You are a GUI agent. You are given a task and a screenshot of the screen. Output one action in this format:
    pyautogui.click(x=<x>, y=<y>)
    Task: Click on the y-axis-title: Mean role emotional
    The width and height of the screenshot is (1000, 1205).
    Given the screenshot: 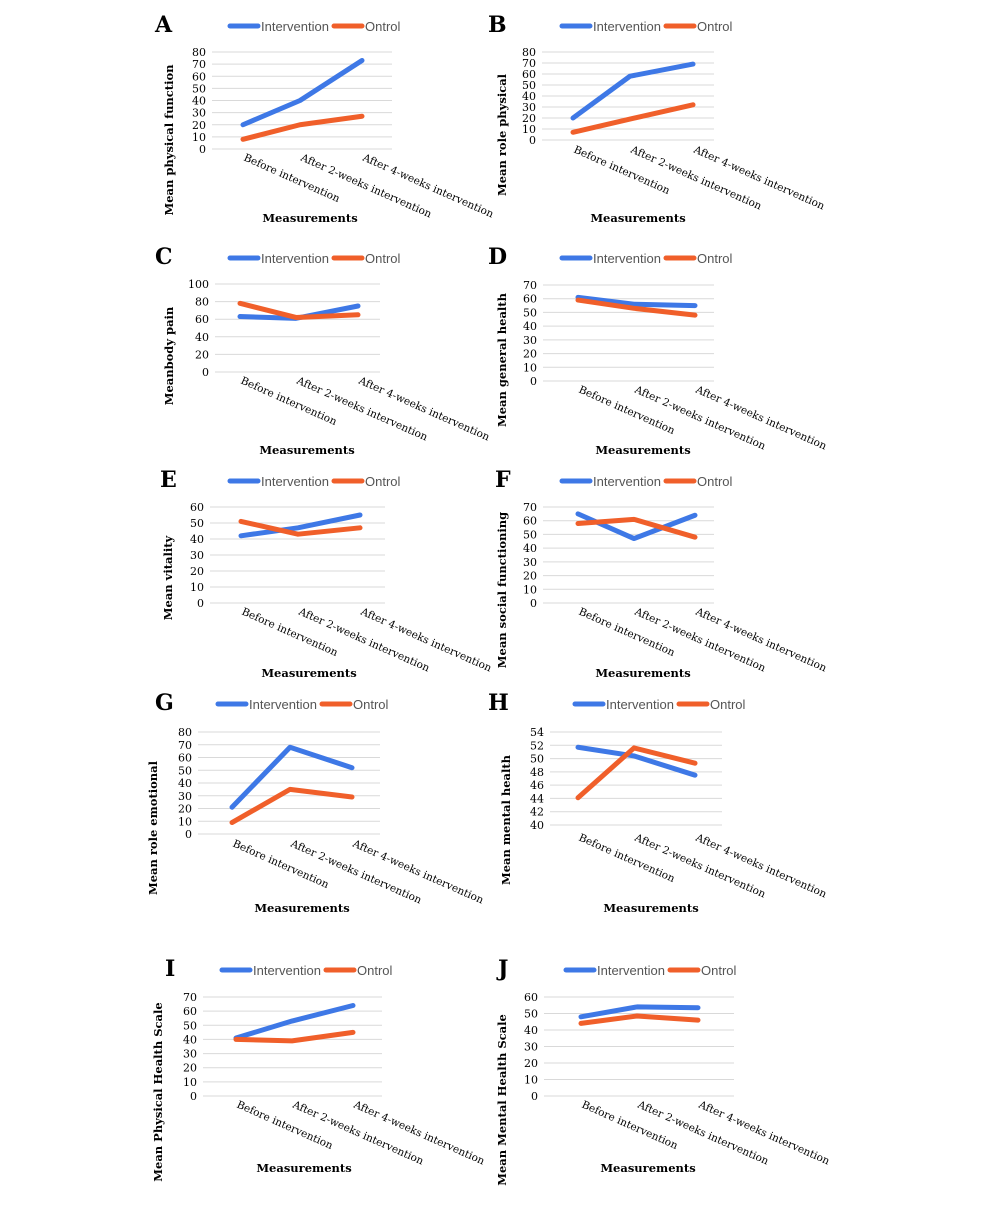 What is the action you would take?
    pyautogui.click(x=153, y=827)
    